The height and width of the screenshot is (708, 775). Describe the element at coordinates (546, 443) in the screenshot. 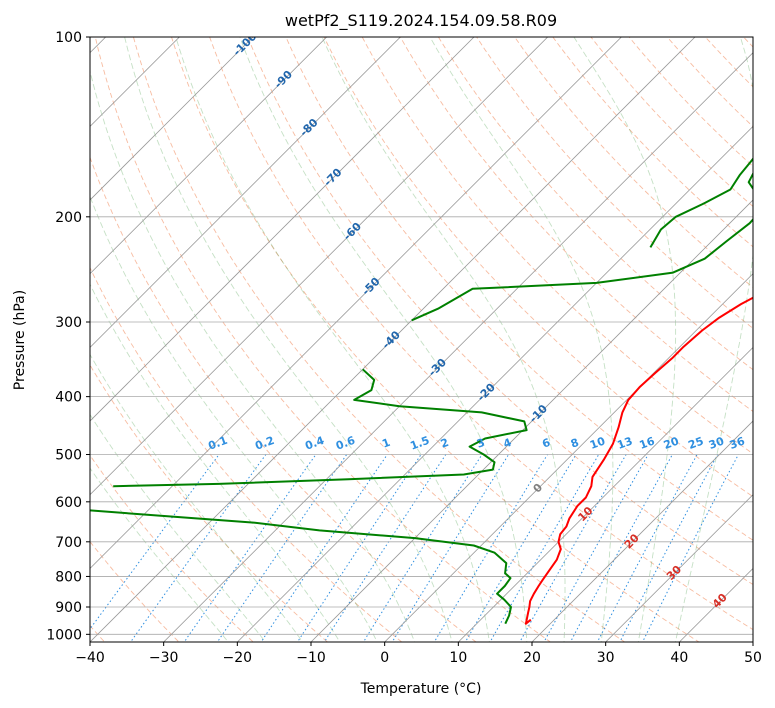

I see `mixing-ratio-label: 6` at that location.